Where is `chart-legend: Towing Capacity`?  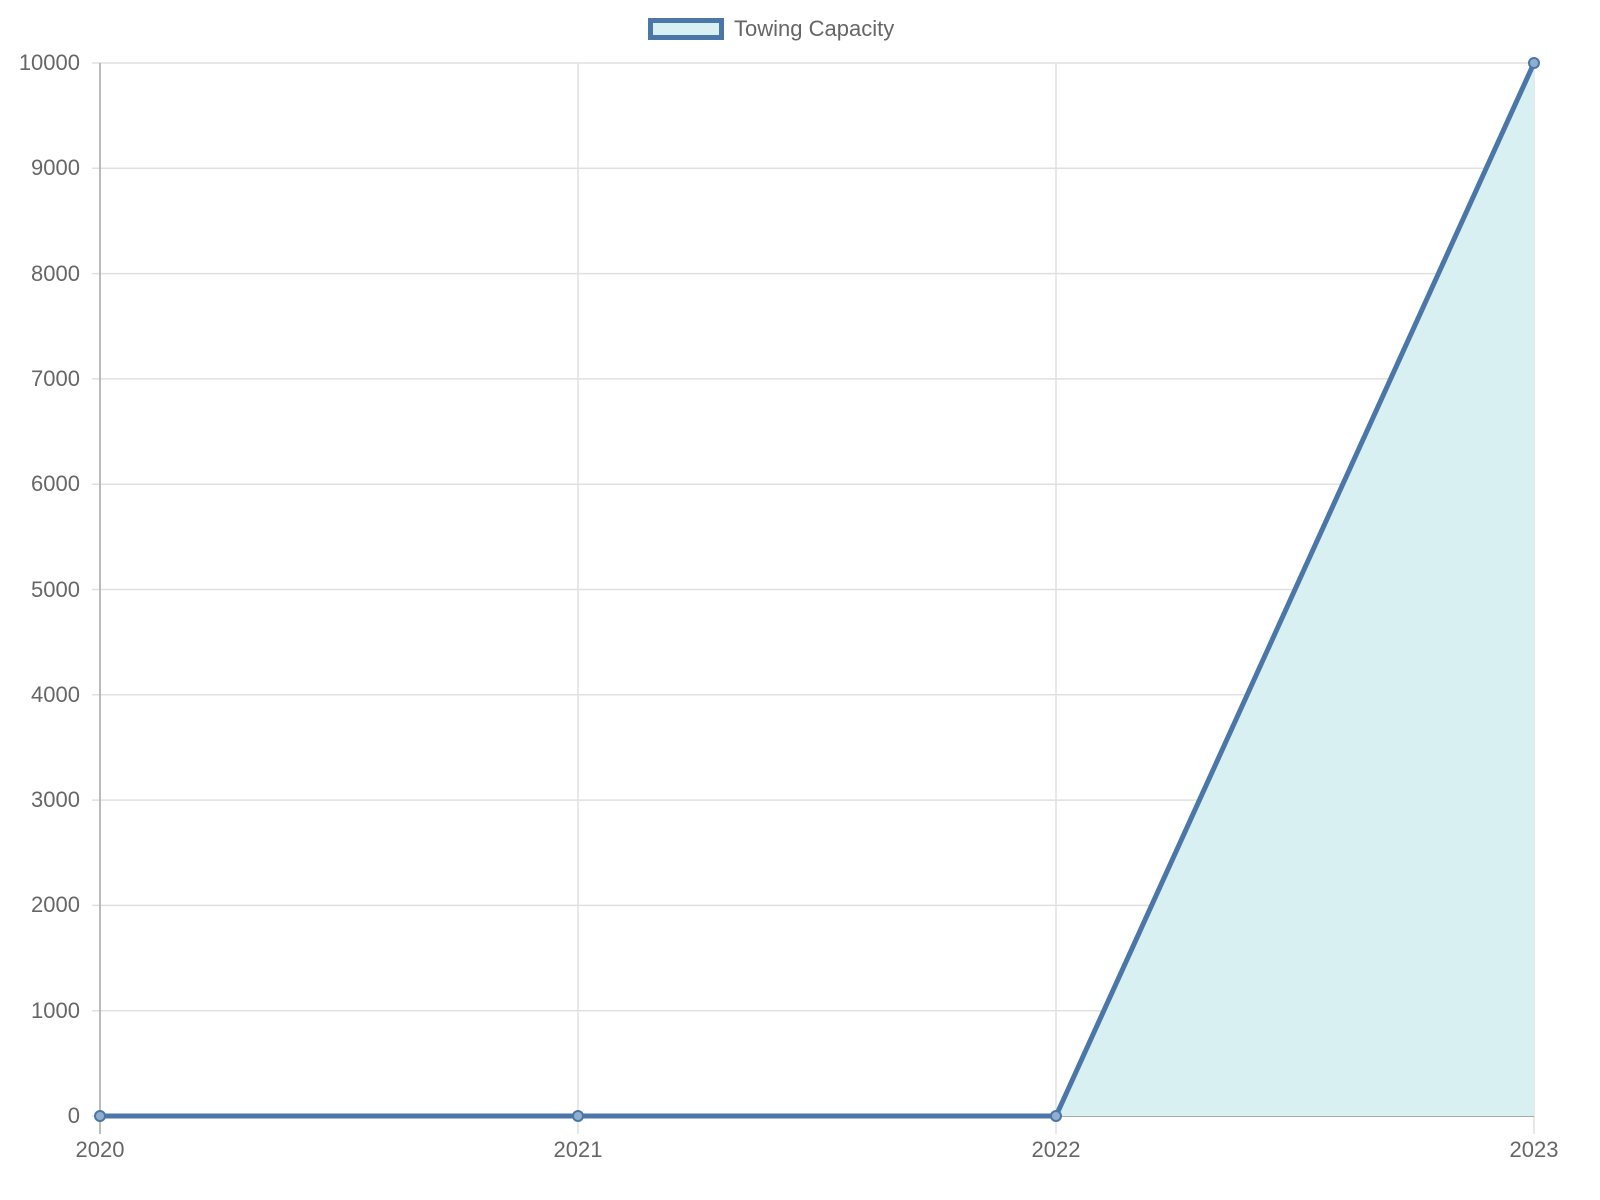 chart-legend: Towing Capacity is located at coordinates (771, 29).